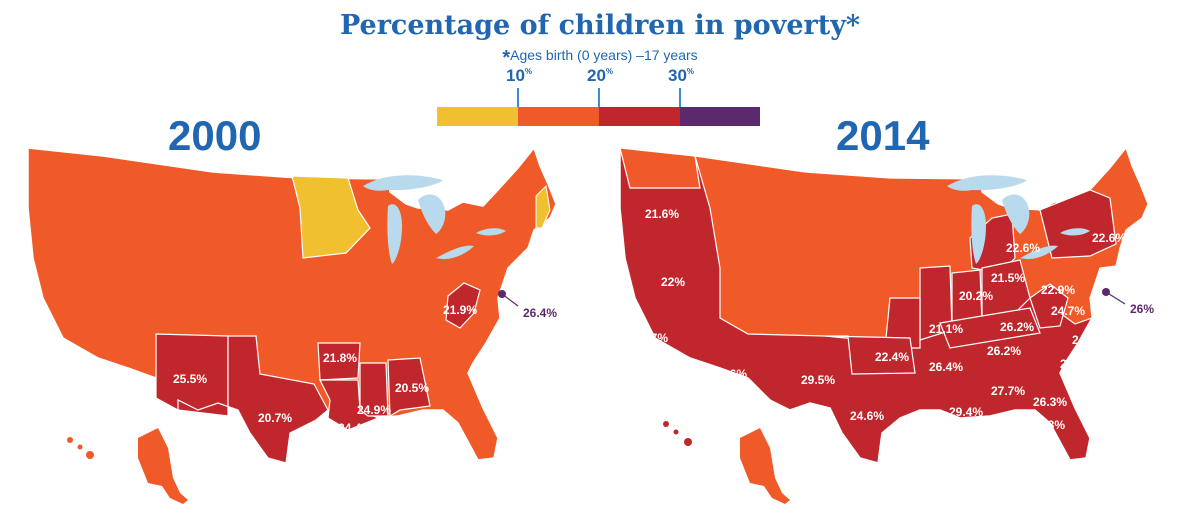  I want to click on legend-label-30: 30%, so click(681, 75).